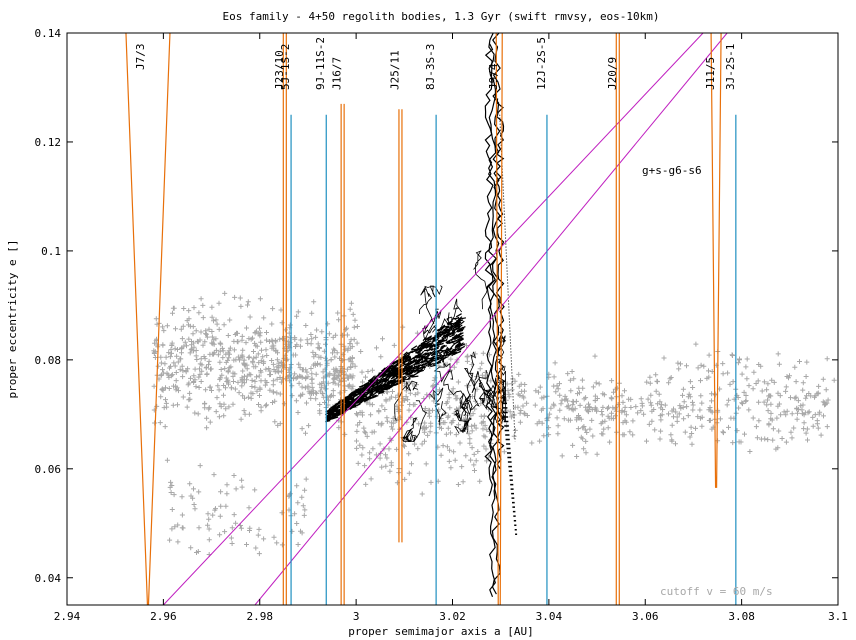  I want to click on x-tick-label: 3.04, so click(549, 616).